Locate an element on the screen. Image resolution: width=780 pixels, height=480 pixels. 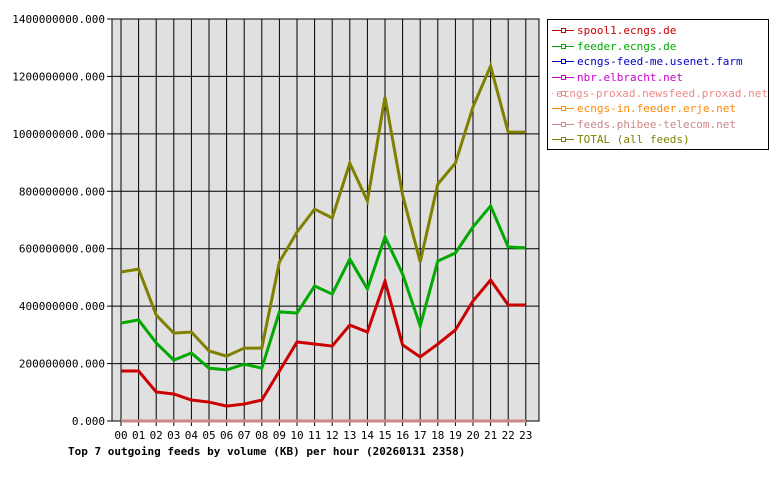
x-tick-label: 15 is located at coordinates (384, 435).